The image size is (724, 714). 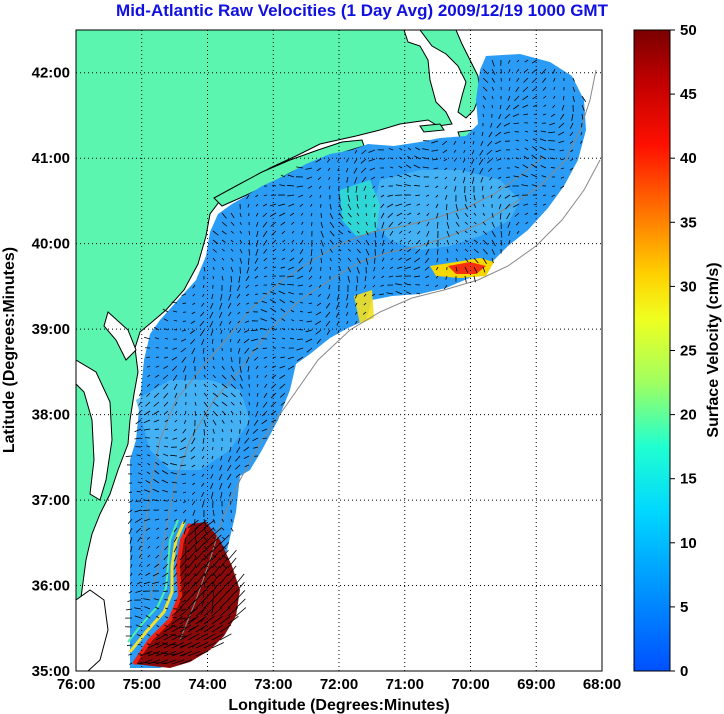 I want to click on lat-tick-label: 42:00, so click(x=51, y=73).